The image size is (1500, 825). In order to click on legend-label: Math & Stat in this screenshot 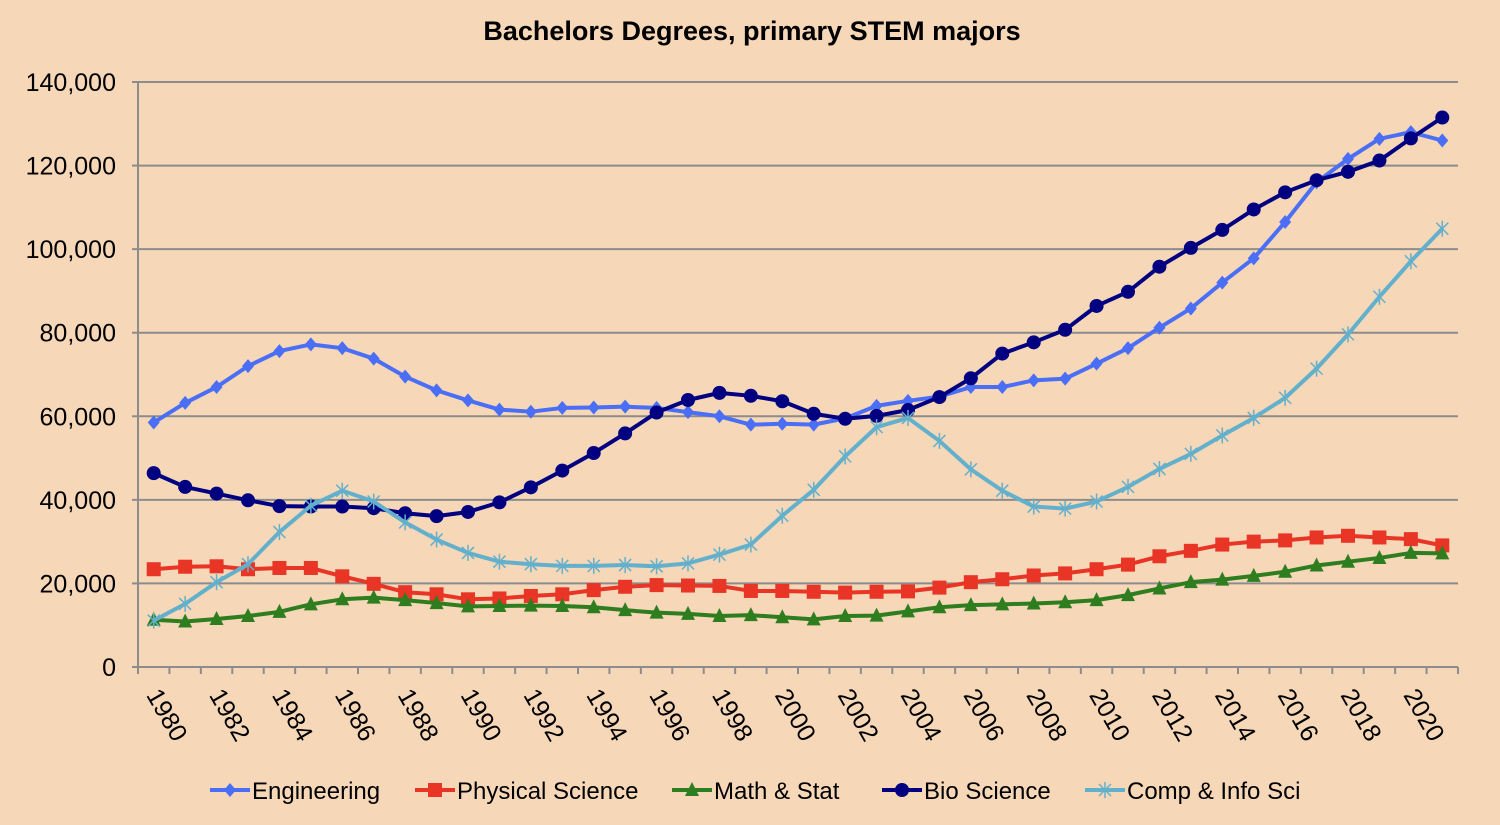, I will do `click(777, 791)`.